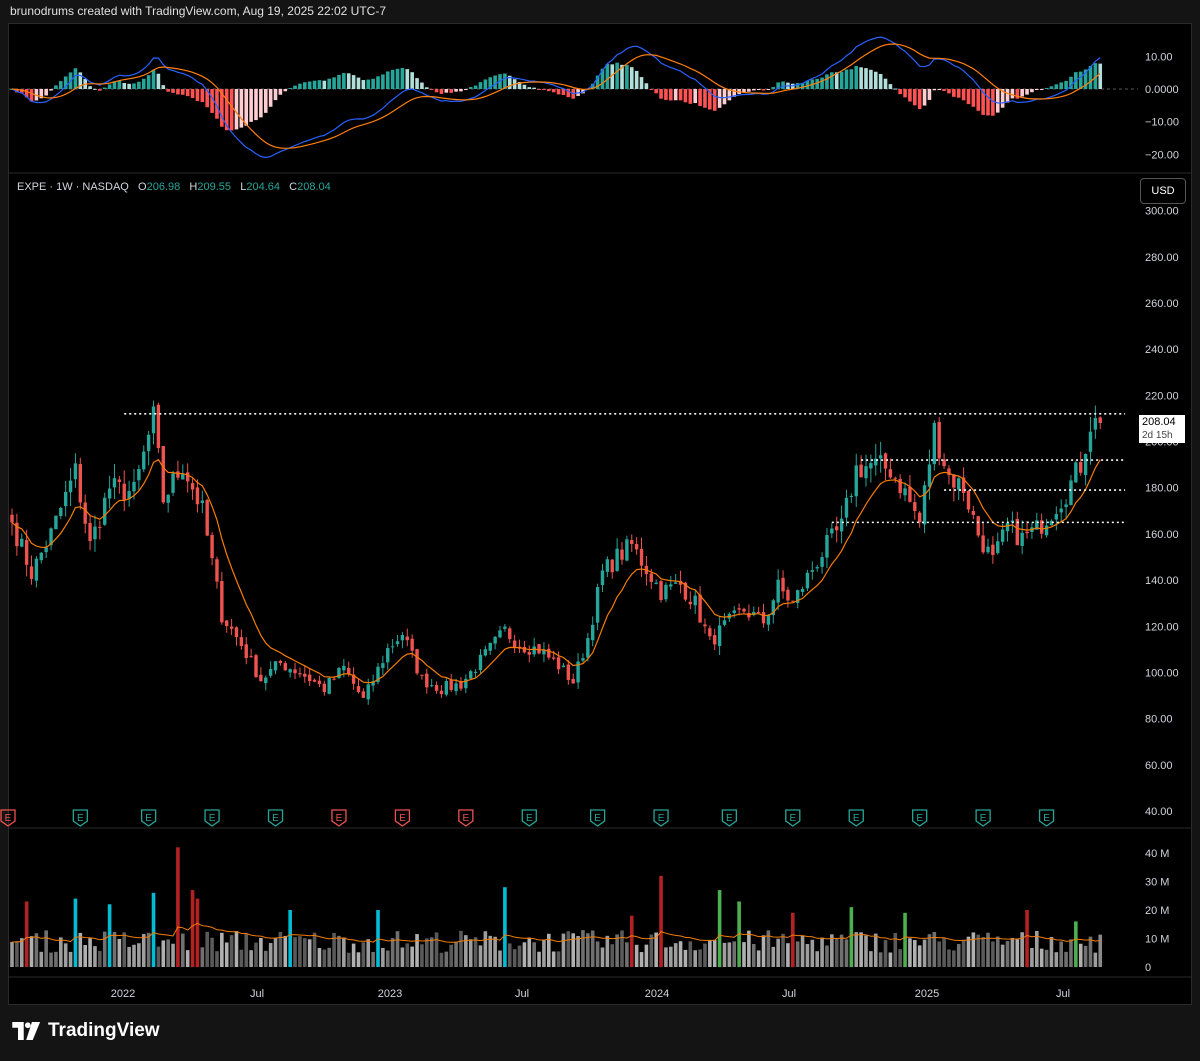 The width and height of the screenshot is (1200, 1061). Describe the element at coordinates (1162, 673) in the screenshot. I see `price-axis-tick: 100.00` at that location.